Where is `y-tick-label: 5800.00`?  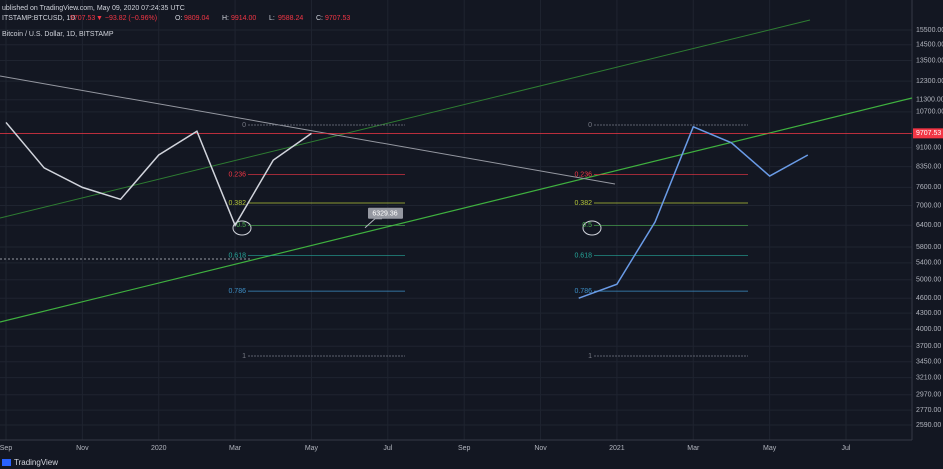
y-tick-label: 5800.00 is located at coordinates (928, 247).